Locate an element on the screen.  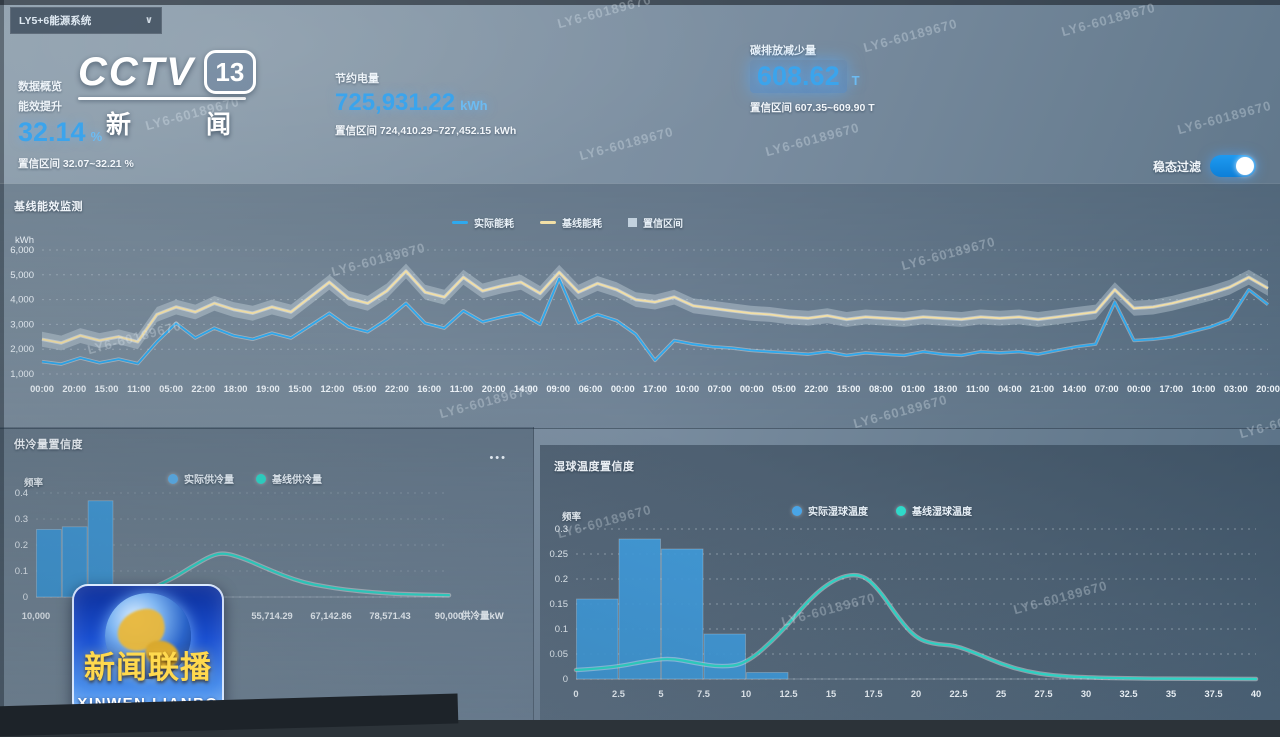
svg-text: 7.5 is located at coordinates (703, 694).